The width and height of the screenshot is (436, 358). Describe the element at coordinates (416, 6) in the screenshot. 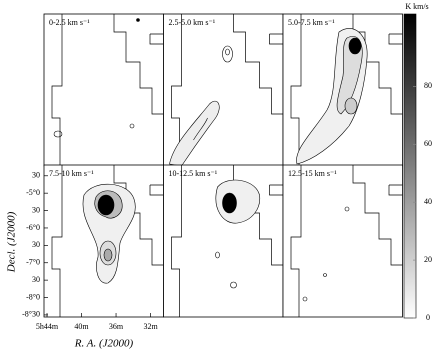

I see `colorbar-title: K km/s` at that location.